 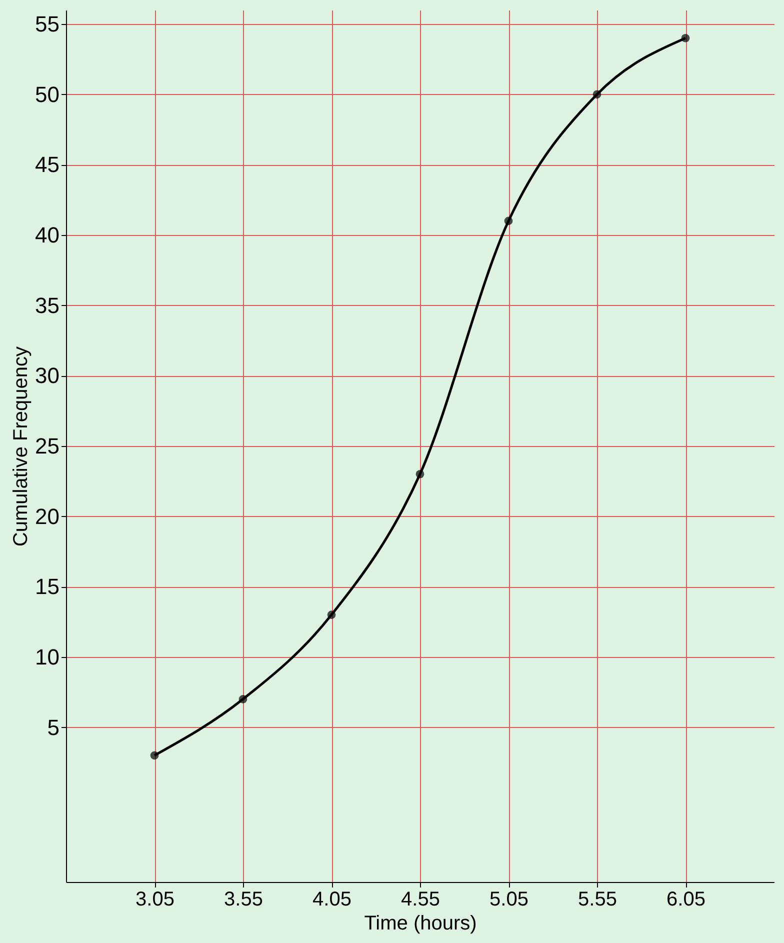 What do you see at coordinates (243, 899) in the screenshot?
I see `x-tick-label: 3.55` at bounding box center [243, 899].